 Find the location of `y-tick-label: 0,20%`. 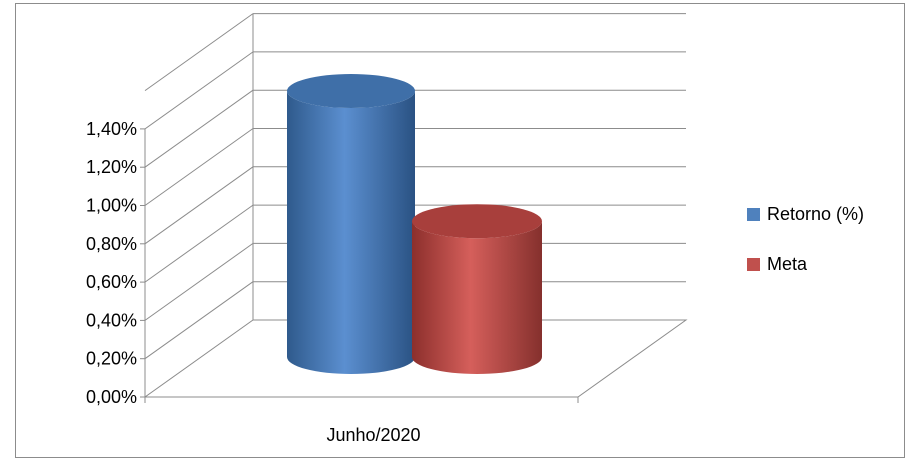

y-tick-label: 0,20% is located at coordinates (111, 359).